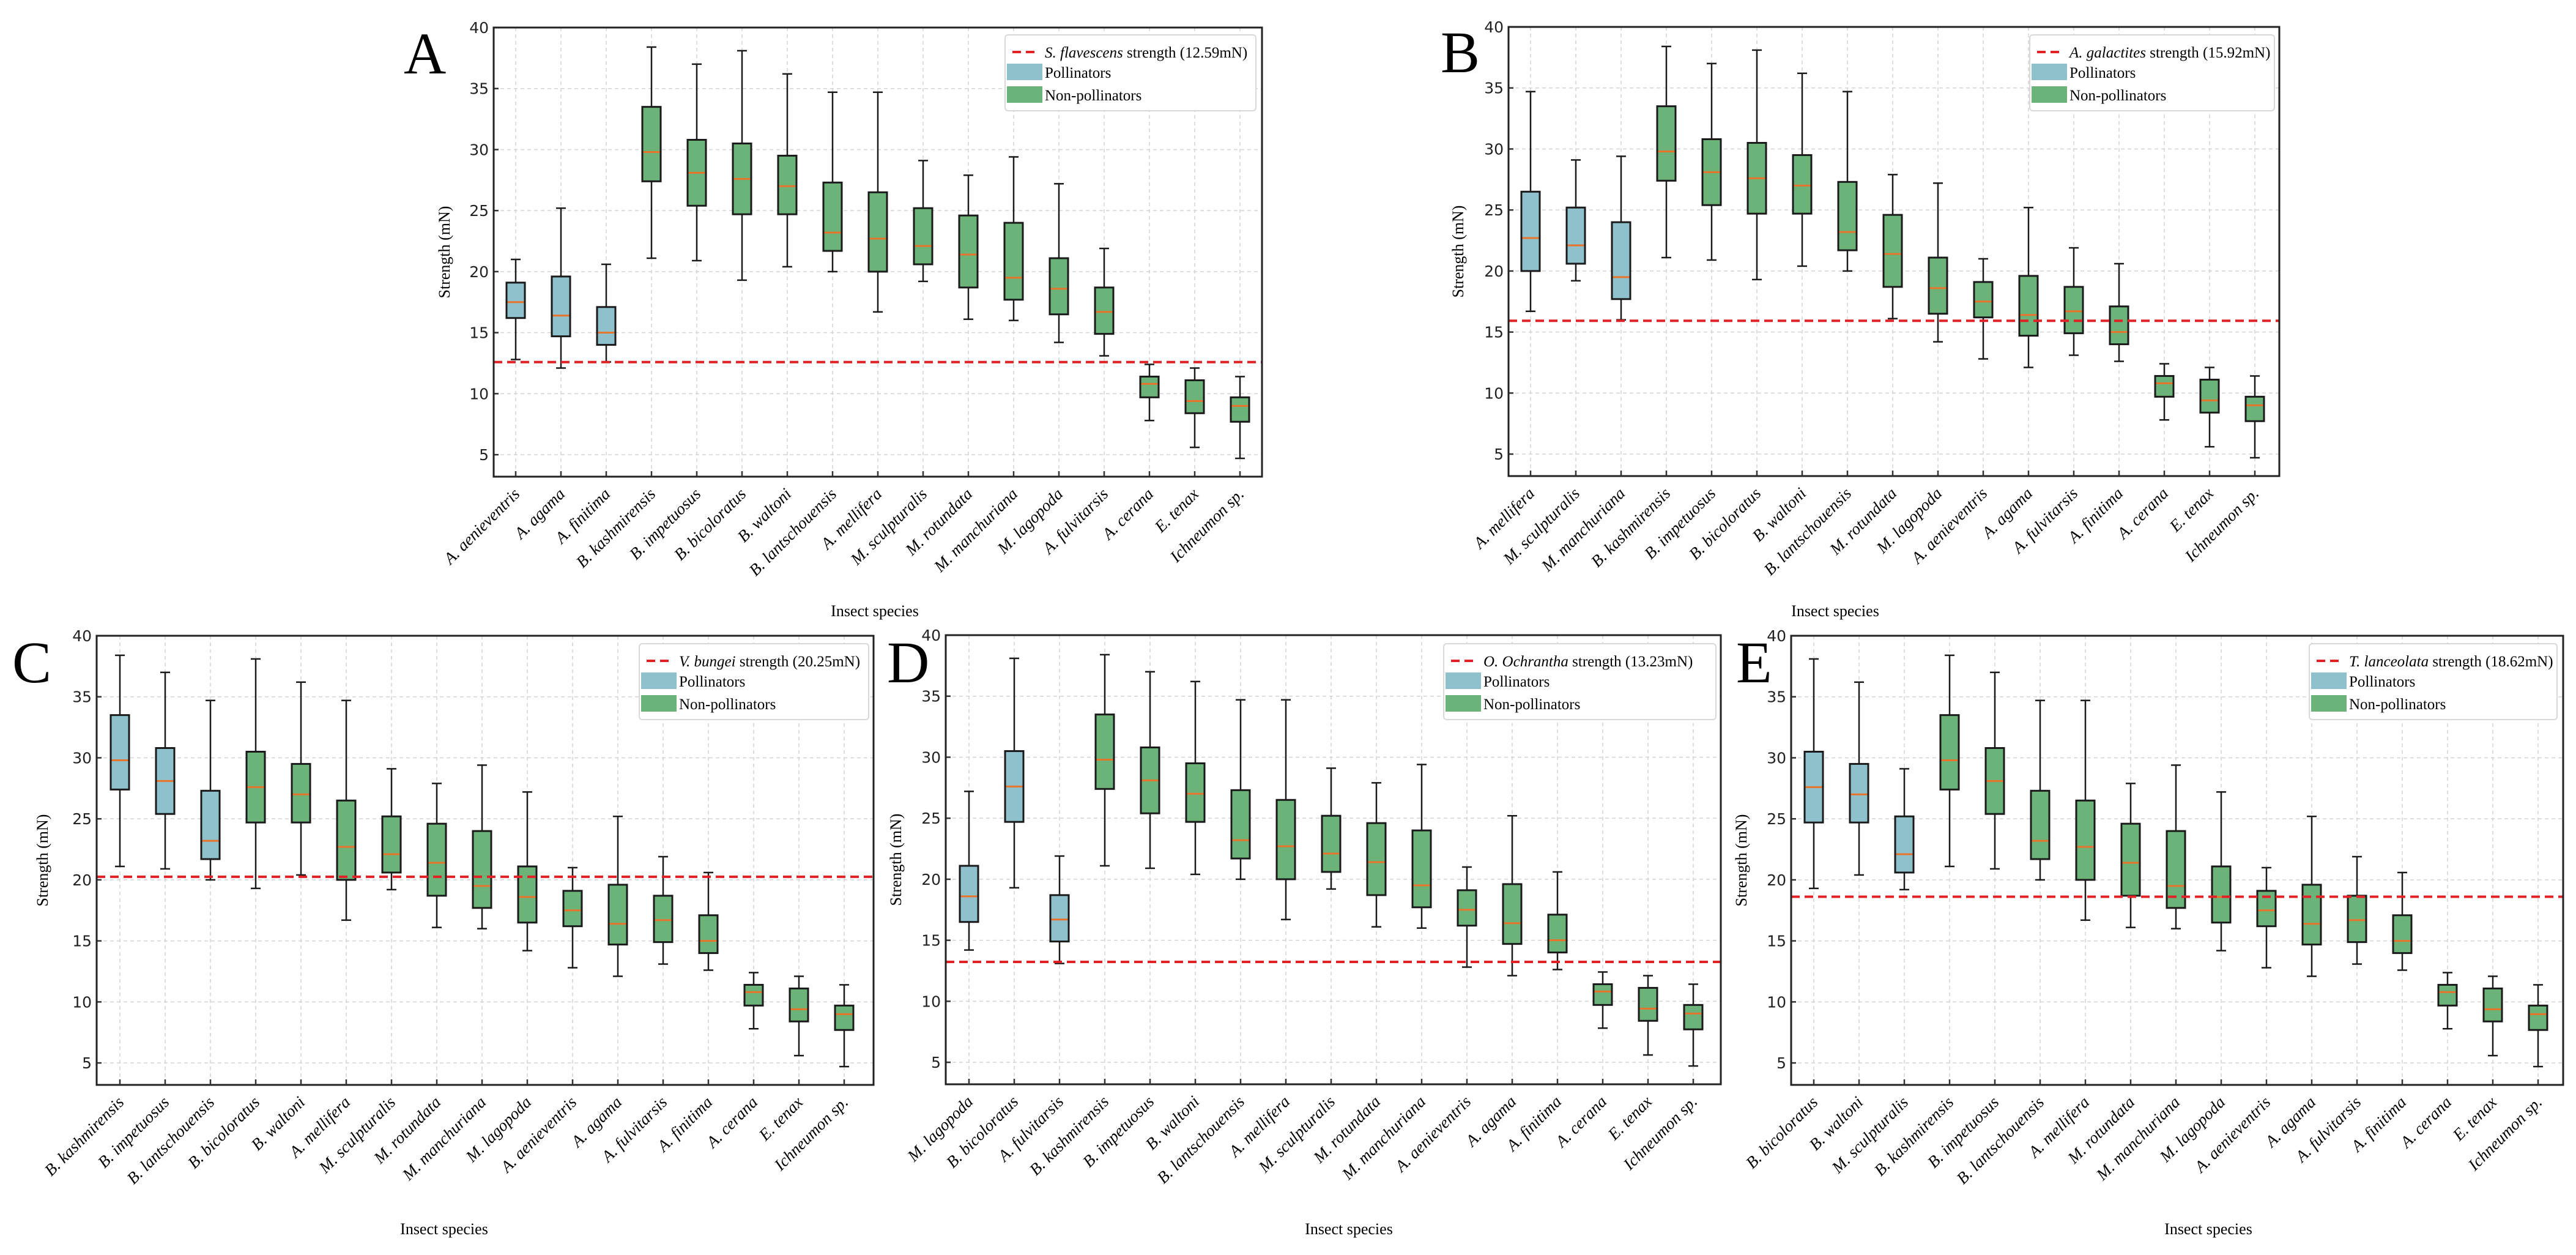 This screenshot has height=1255, width=2576. What do you see at coordinates (2491, 662) in the screenshot?
I see `legend-threshold-suffix: strength (18.62mN)` at bounding box center [2491, 662].